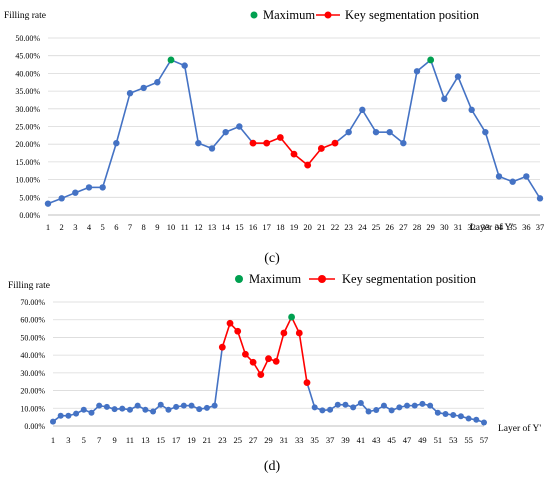 This screenshot has height=479, width=550. Describe the element at coordinates (29, 197) in the screenshot. I see `y-tick-label: 5.00%` at that location.